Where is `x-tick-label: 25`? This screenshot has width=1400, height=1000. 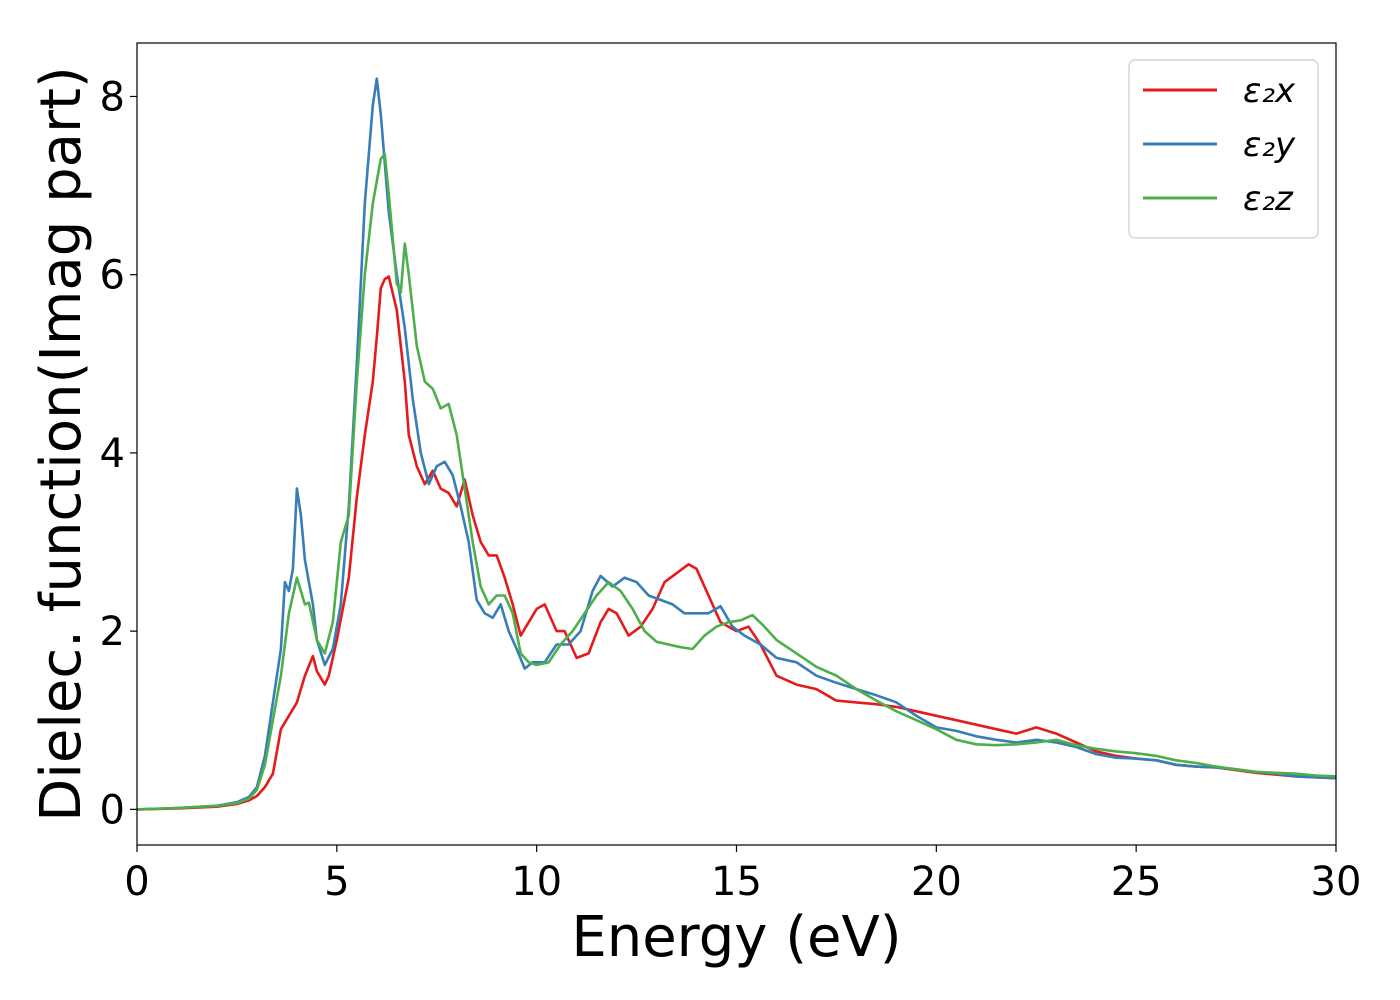 x-tick-label: 25 is located at coordinates (1136, 882).